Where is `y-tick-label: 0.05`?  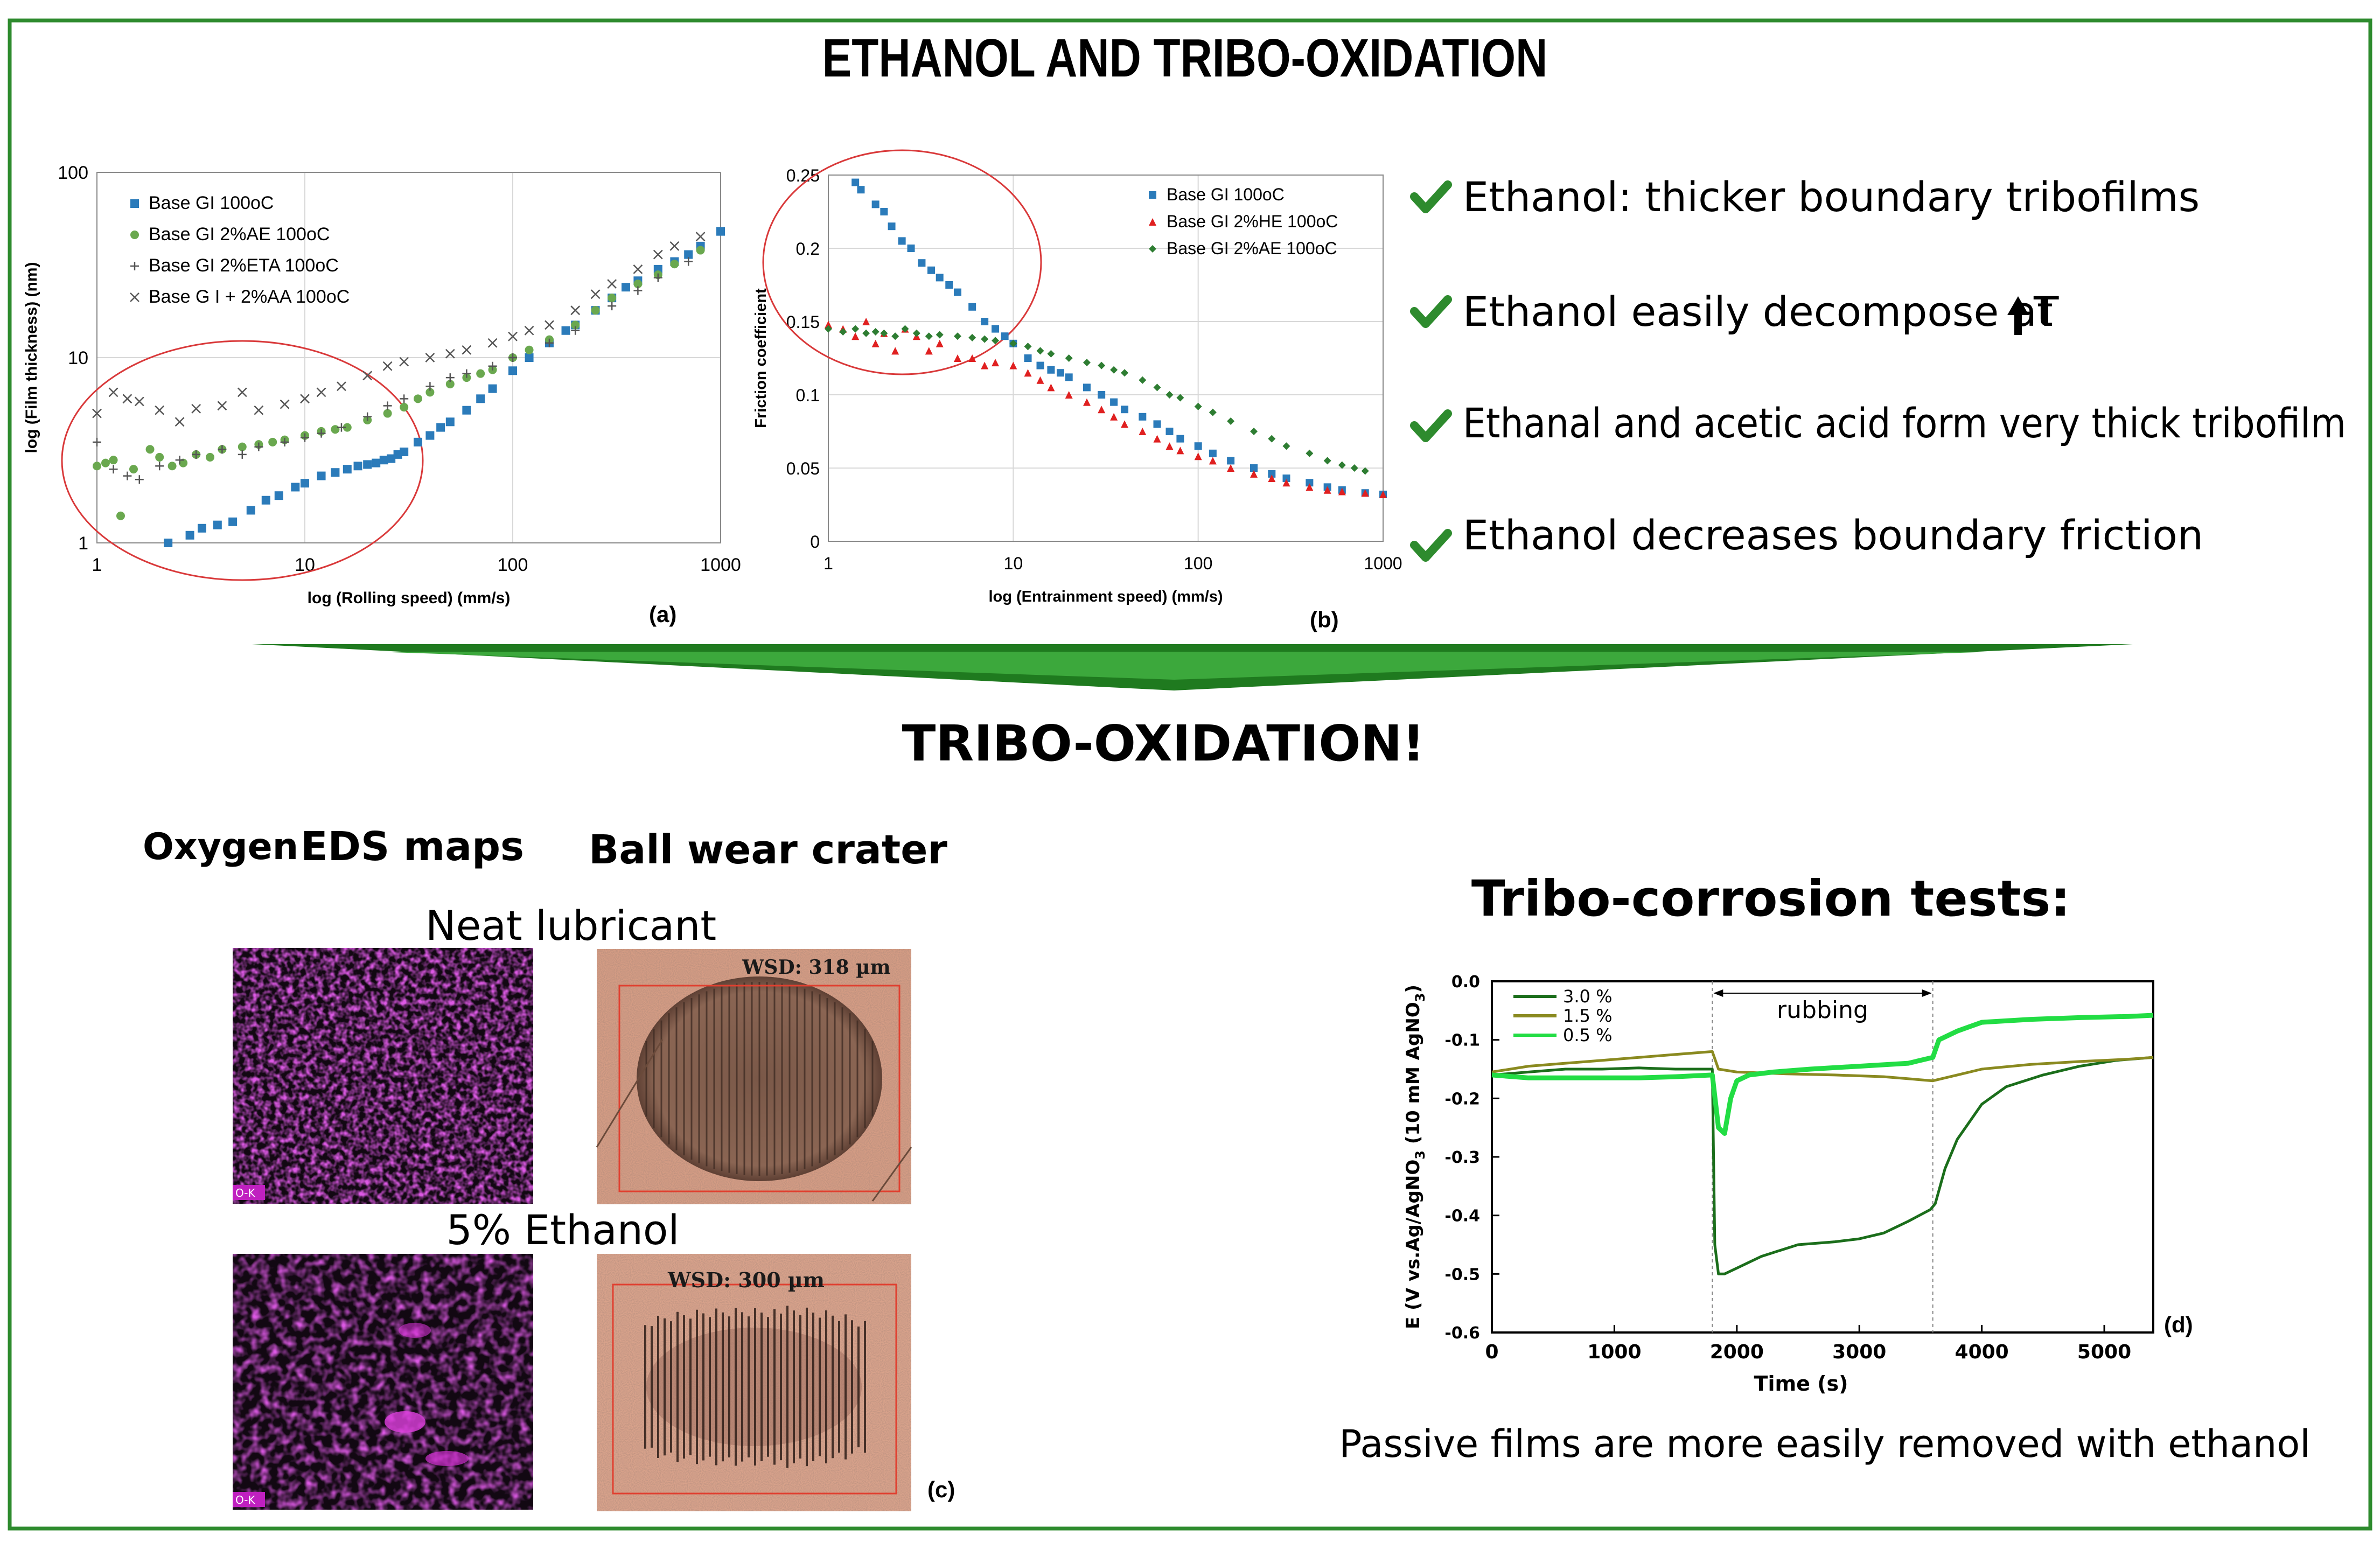 y-tick-label: 0.05 is located at coordinates (803, 469).